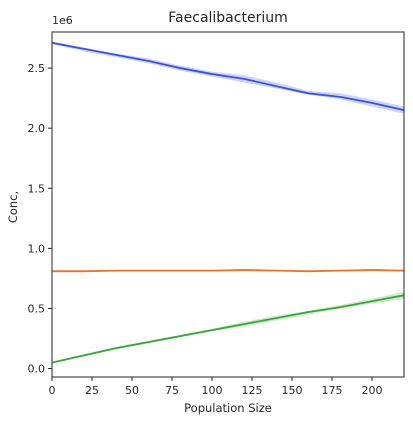 This screenshot has width=413, height=428. What do you see at coordinates (372, 390) in the screenshot?
I see `x-tick-label: 200` at bounding box center [372, 390].